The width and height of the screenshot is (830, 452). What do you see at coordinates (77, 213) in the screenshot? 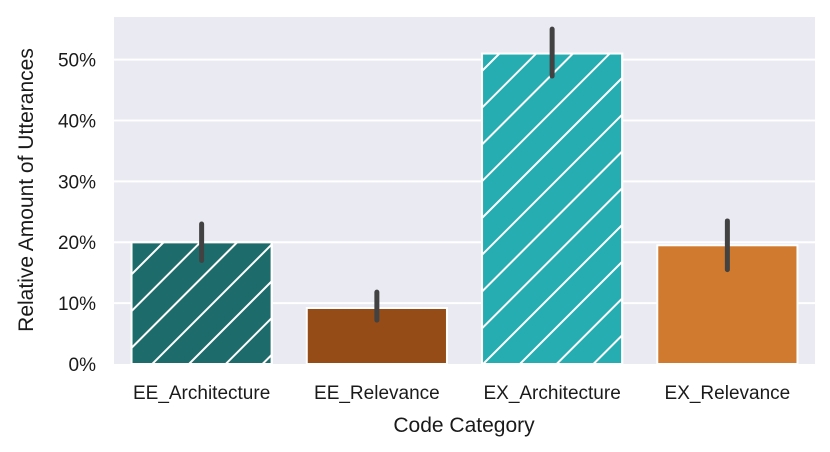
I see `y-tick-labels: 0% 10% 20% 30% 40% 50%` at bounding box center [77, 213].